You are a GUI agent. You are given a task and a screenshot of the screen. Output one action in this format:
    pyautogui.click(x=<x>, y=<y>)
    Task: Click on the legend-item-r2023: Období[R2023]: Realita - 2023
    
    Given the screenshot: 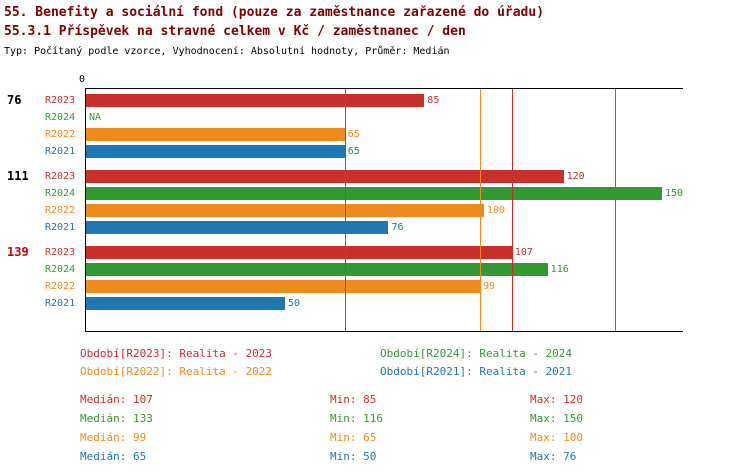 What is the action you would take?
    pyautogui.click(x=176, y=353)
    